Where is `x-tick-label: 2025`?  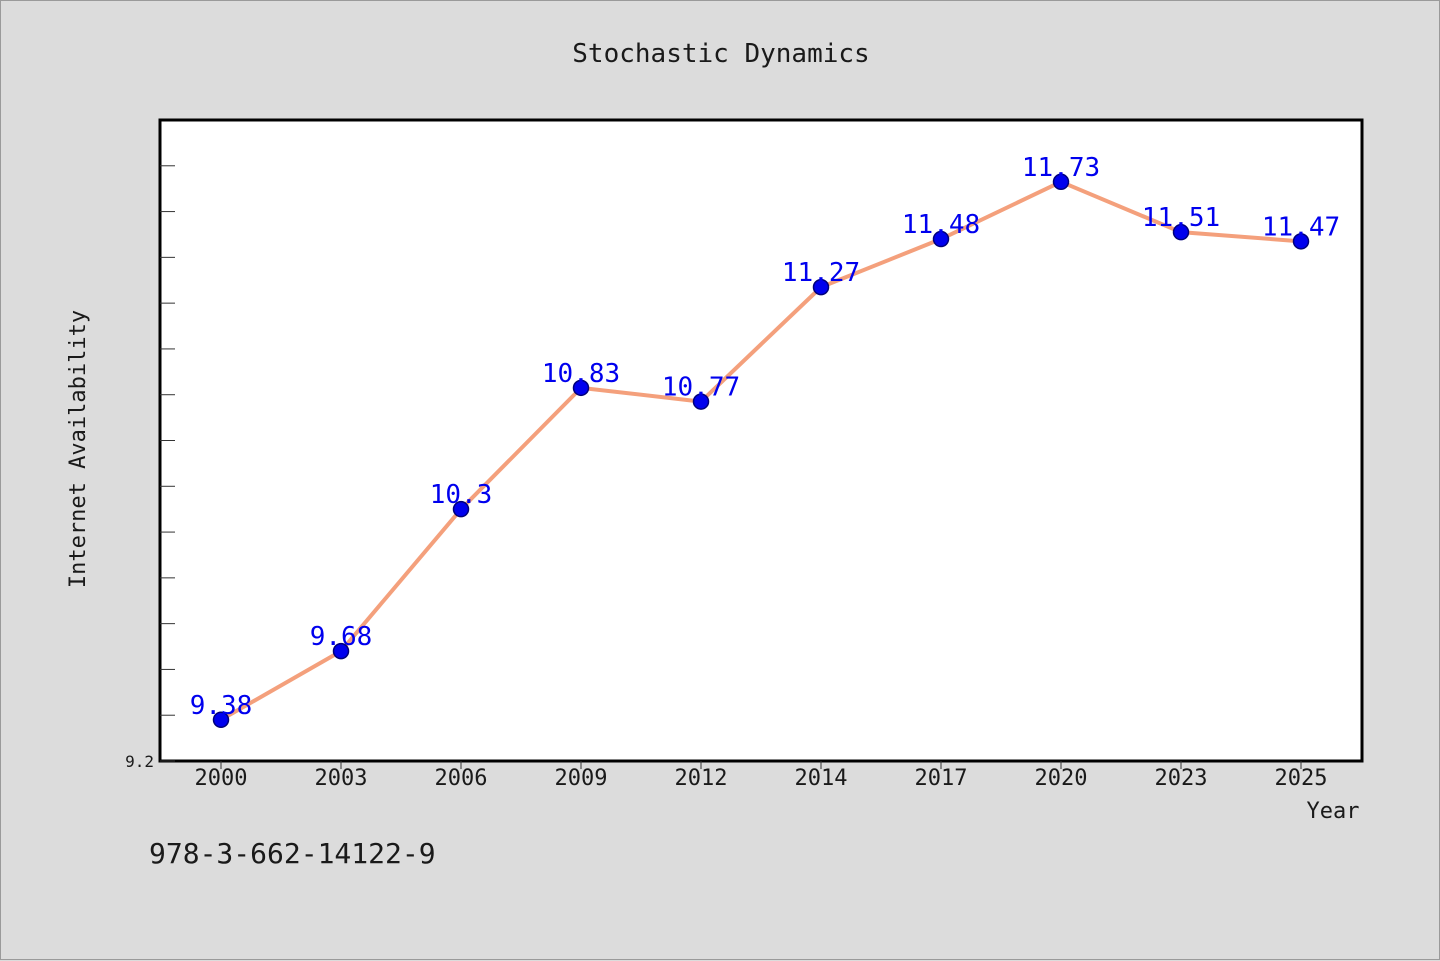
x-tick-label: 2025 is located at coordinates (1301, 778).